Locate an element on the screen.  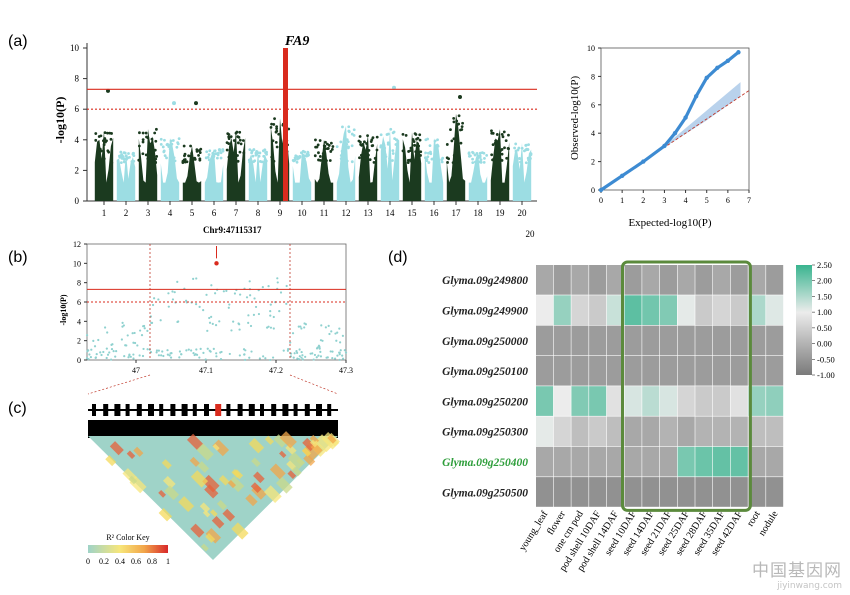
regional-ytick-label: 2 is located at coordinates (79, 341).